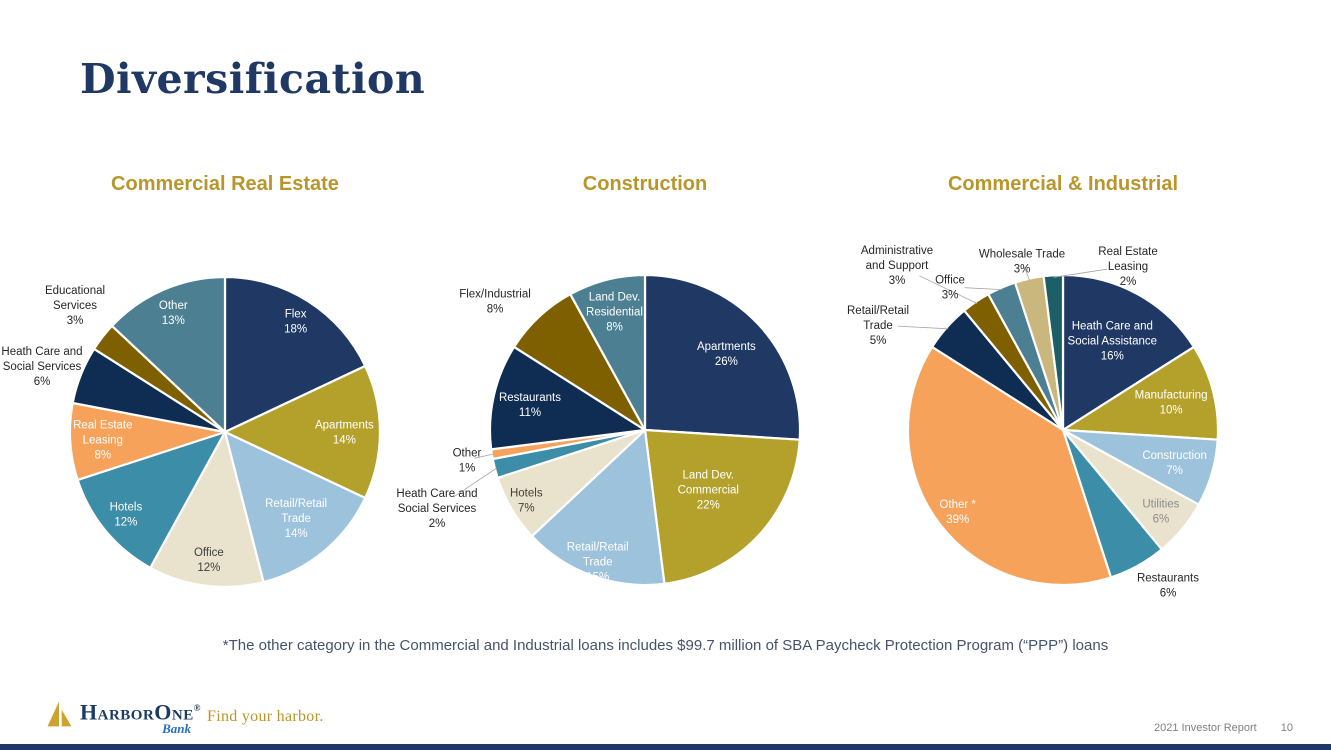  I want to click on pie-label: Apartments 14%, so click(344, 433).